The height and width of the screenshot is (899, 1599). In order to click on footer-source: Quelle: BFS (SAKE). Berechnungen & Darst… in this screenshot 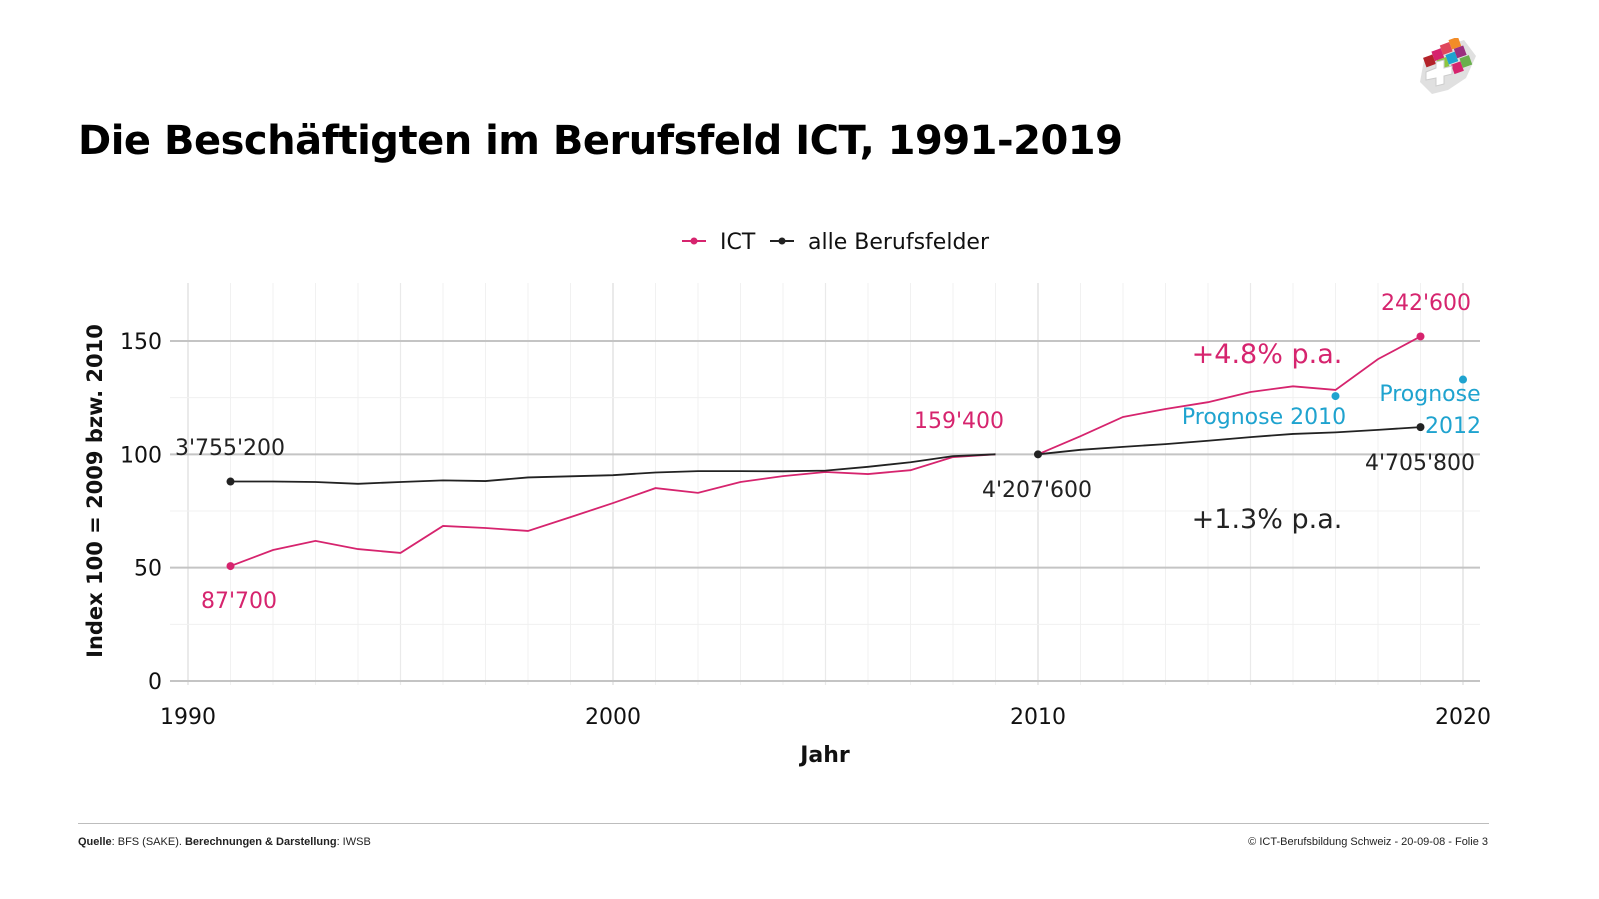, I will do `click(224, 842)`.